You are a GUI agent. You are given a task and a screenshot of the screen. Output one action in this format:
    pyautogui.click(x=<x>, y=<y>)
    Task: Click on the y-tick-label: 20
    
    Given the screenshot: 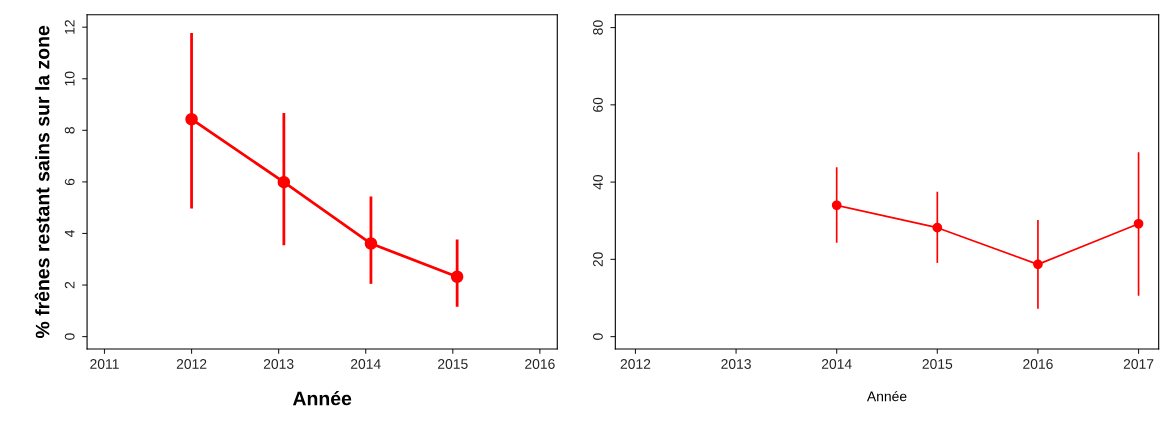 What is the action you would take?
    pyautogui.click(x=598, y=259)
    